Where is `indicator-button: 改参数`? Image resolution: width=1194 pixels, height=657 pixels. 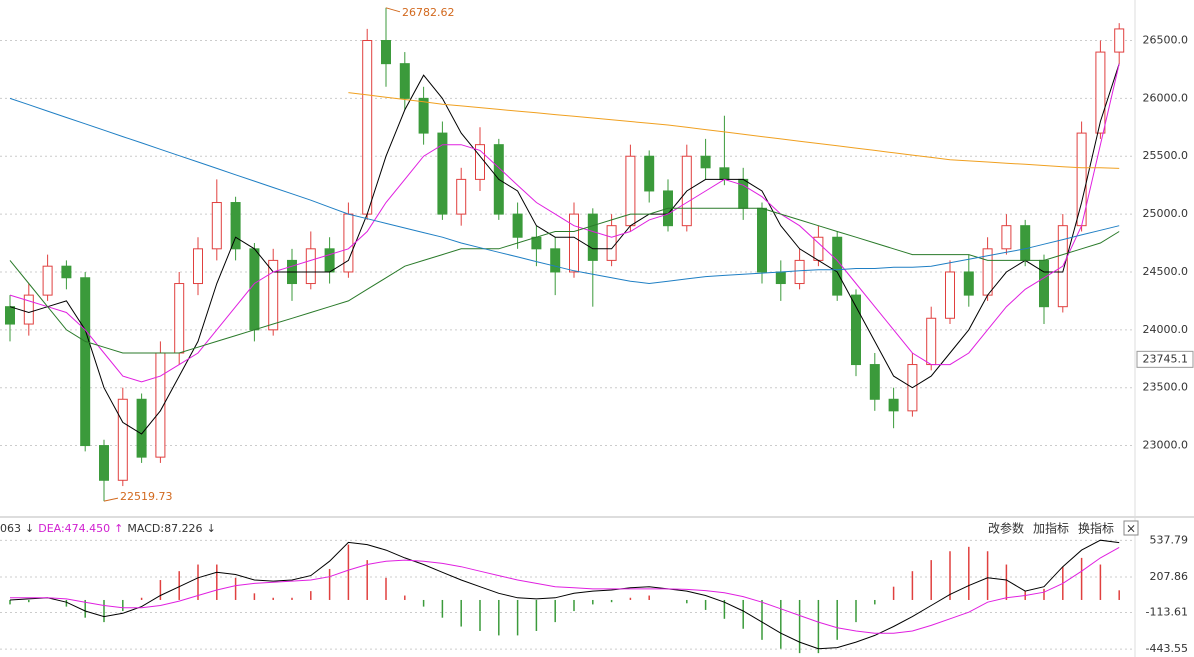
indicator-button: 改参数 is located at coordinates (1006, 528).